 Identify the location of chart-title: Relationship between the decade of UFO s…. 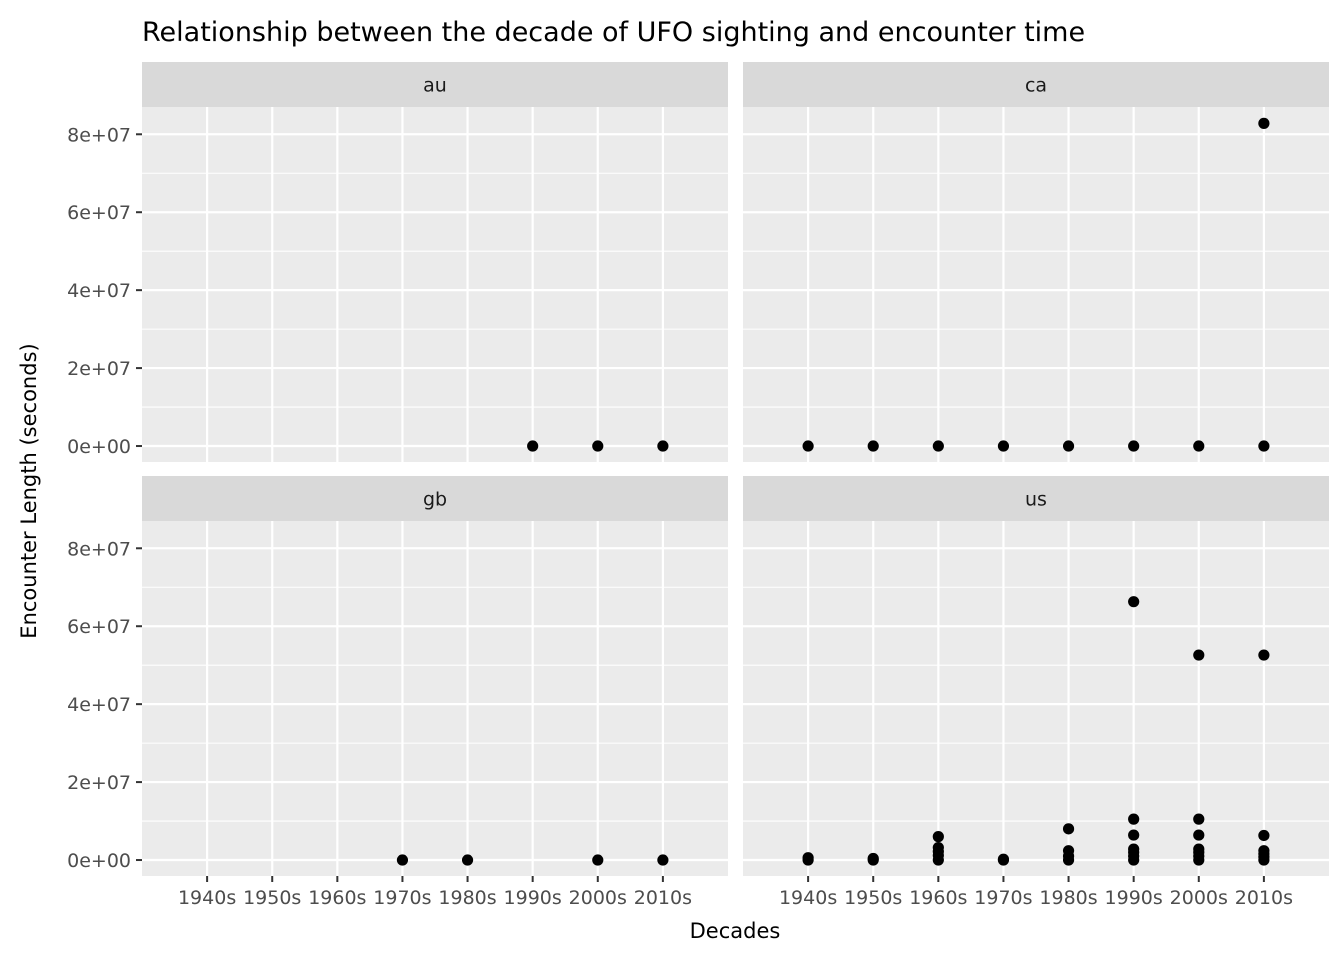
(613, 32).